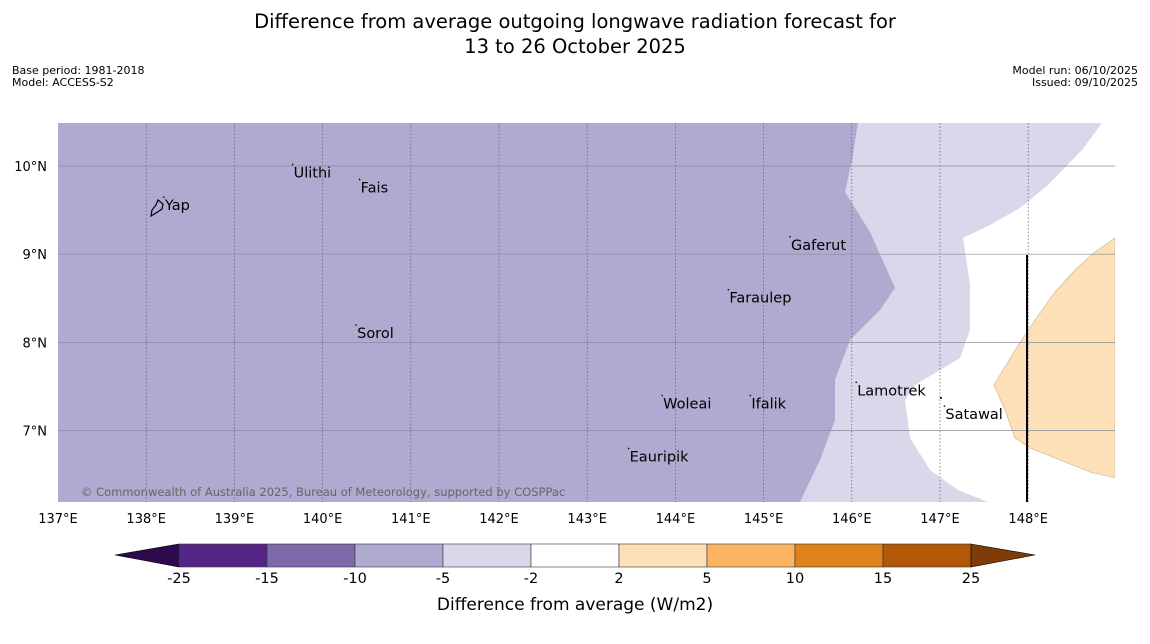  Describe the element at coordinates (687, 405) in the screenshot. I see `place-label: Woleai` at that location.